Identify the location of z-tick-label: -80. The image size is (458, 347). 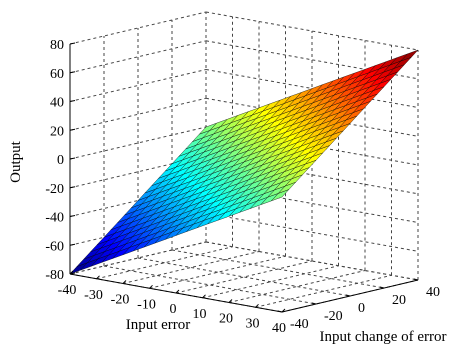
(54, 275).